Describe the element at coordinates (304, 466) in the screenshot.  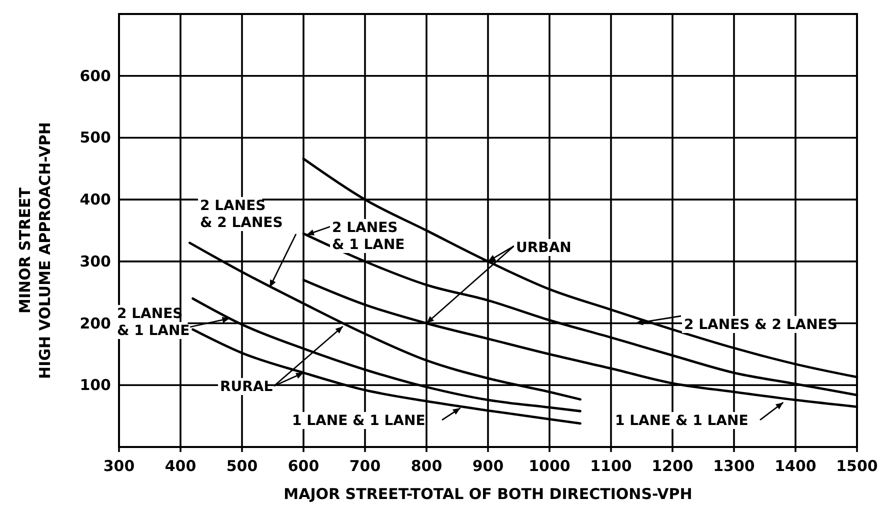
I see `x-tick-label: 600` at that location.